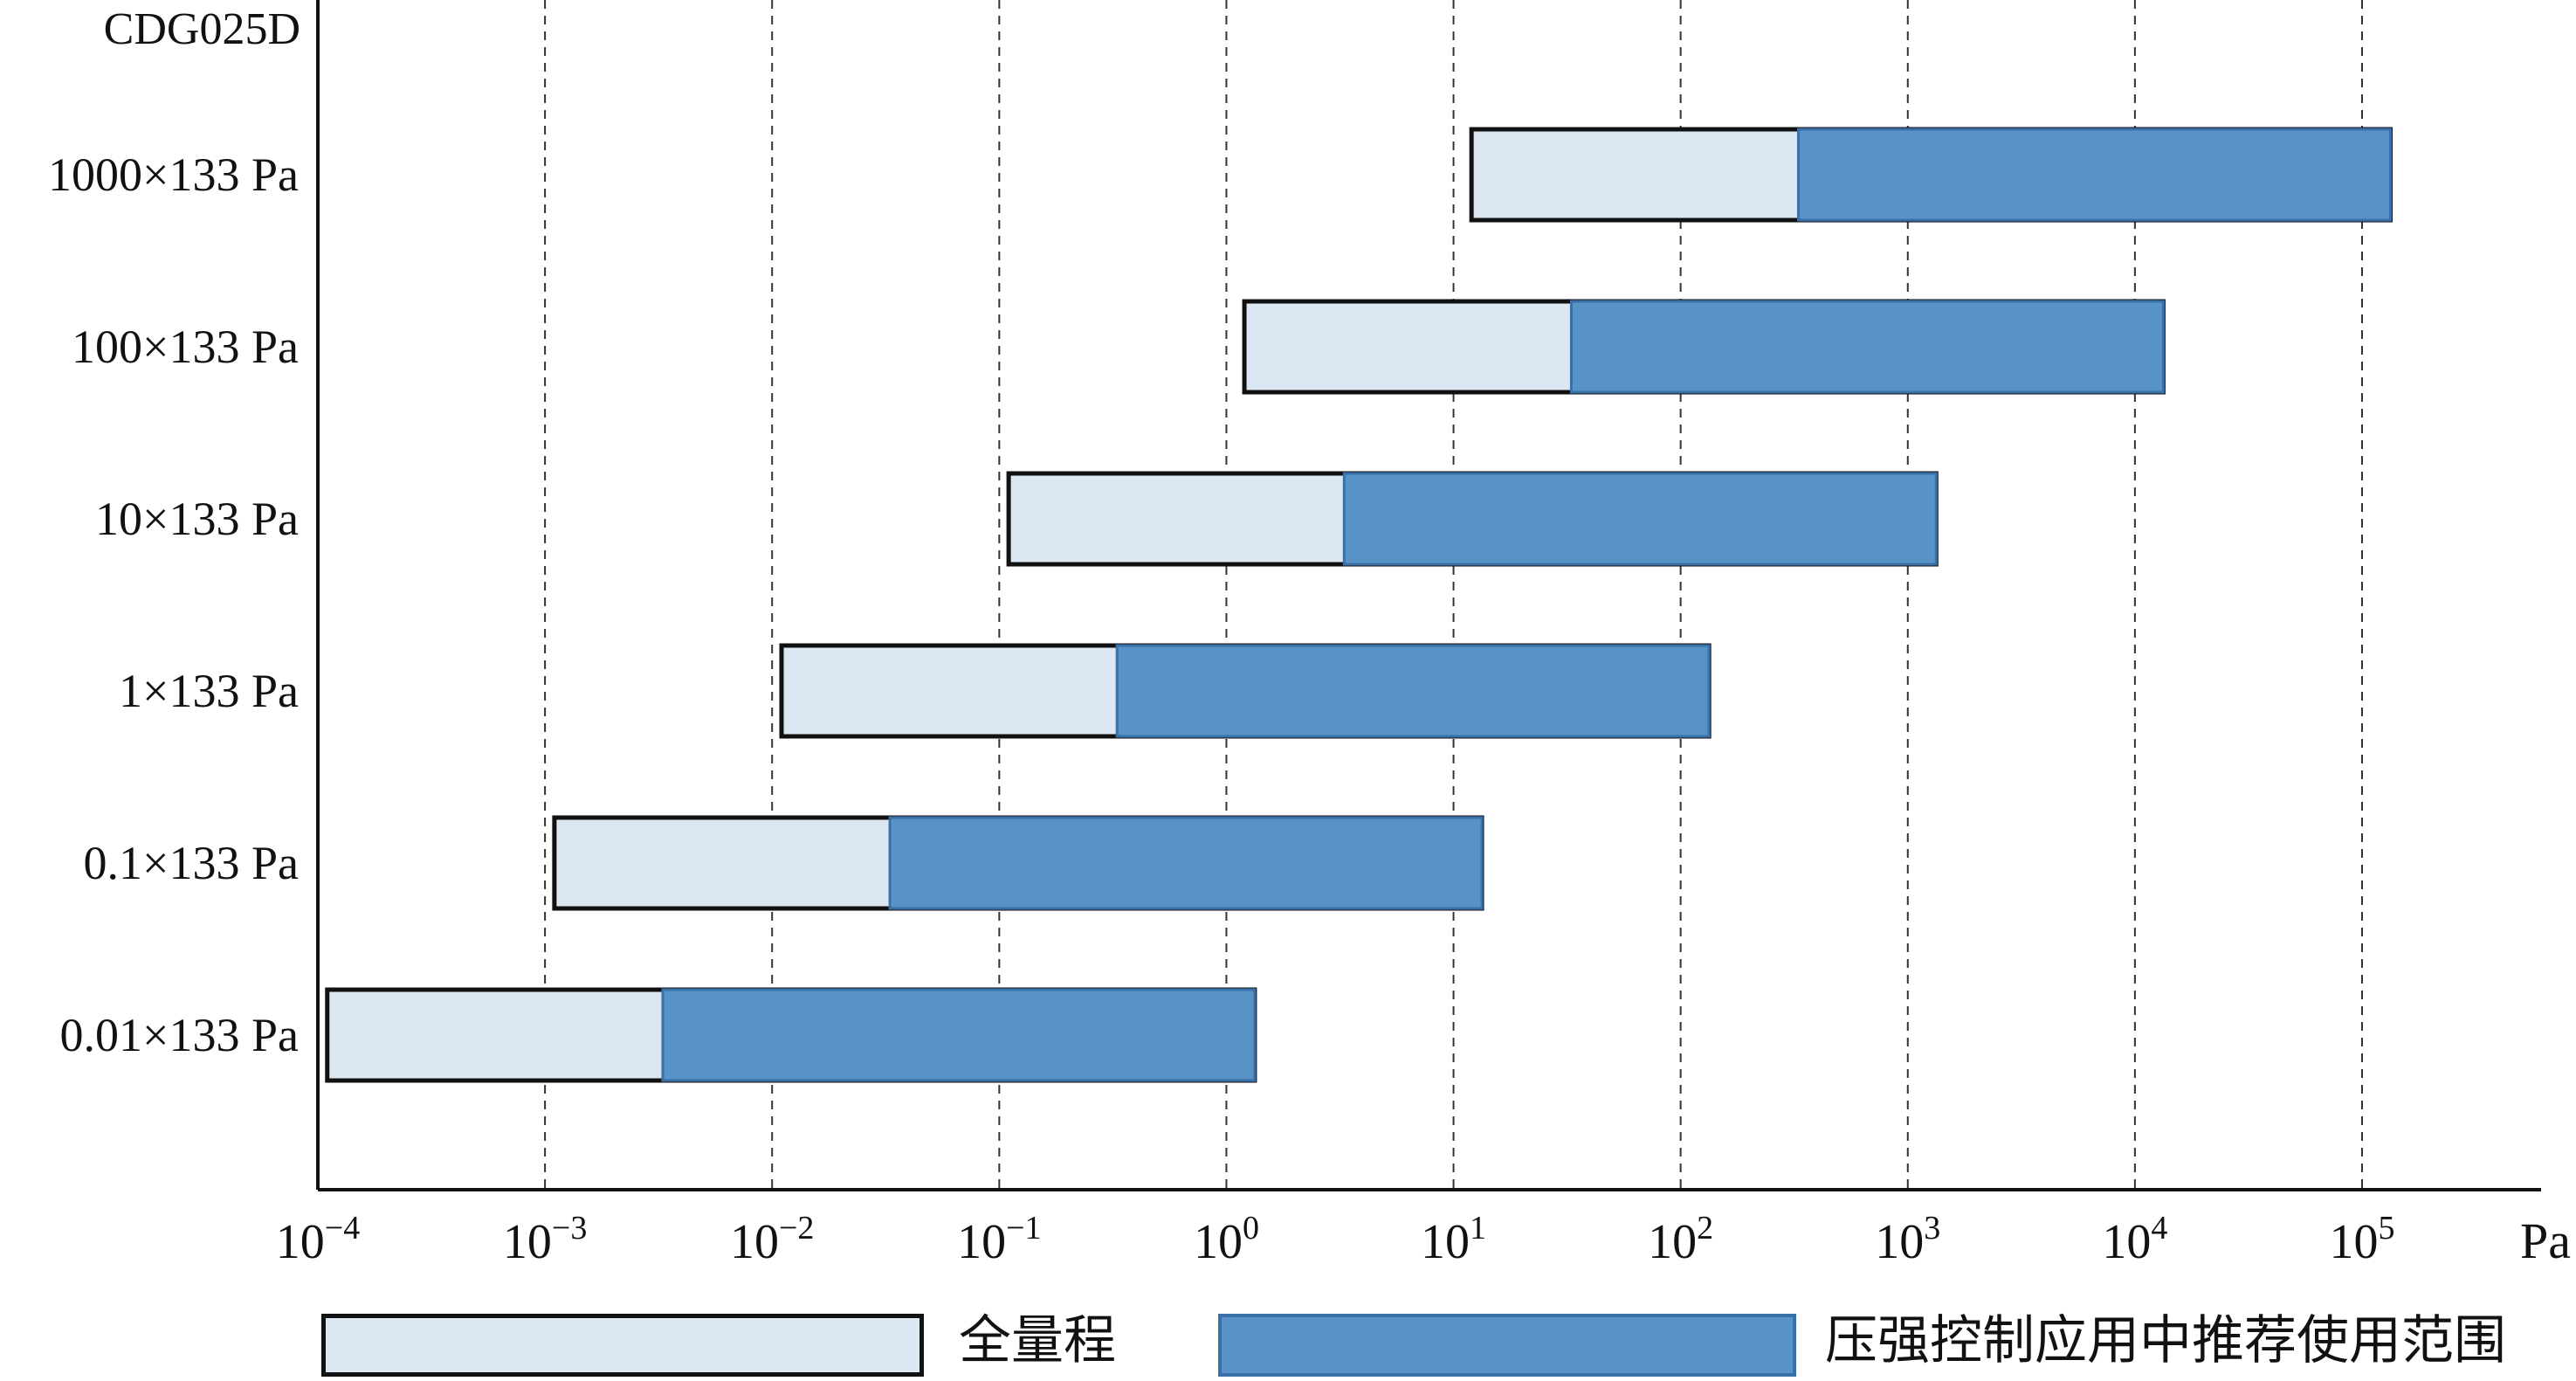  I want to click on x-tick-label: 10², so click(1680, 1240).